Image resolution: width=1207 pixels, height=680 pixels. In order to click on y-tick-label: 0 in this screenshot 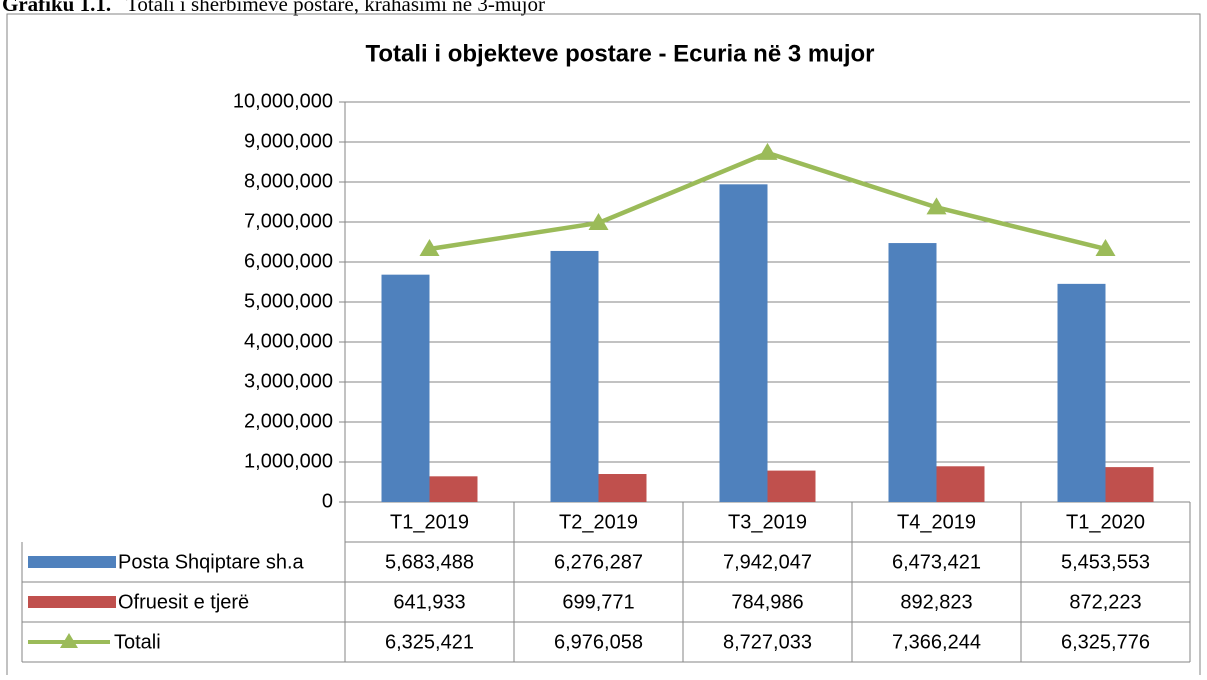, I will do `click(327, 501)`.